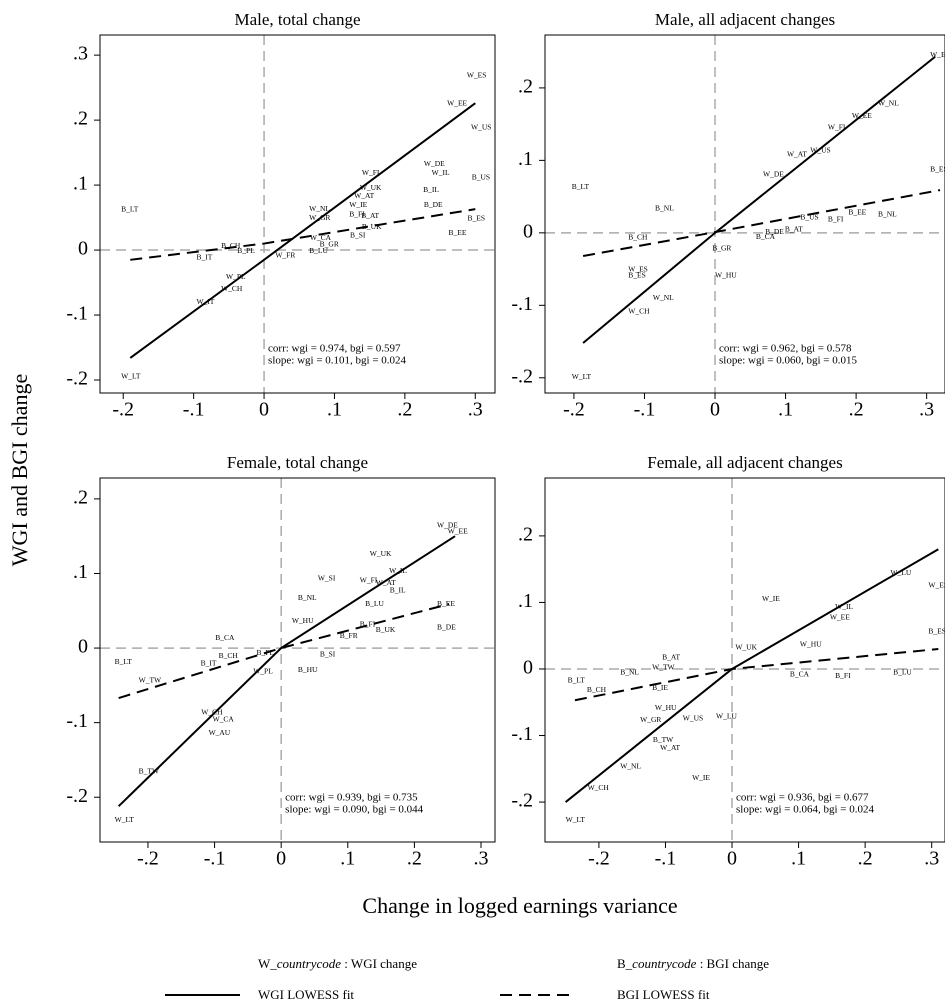 This screenshot has height=1006, width=945. I want to click on panel-title: Male, all adjacent changes, so click(745, 19).